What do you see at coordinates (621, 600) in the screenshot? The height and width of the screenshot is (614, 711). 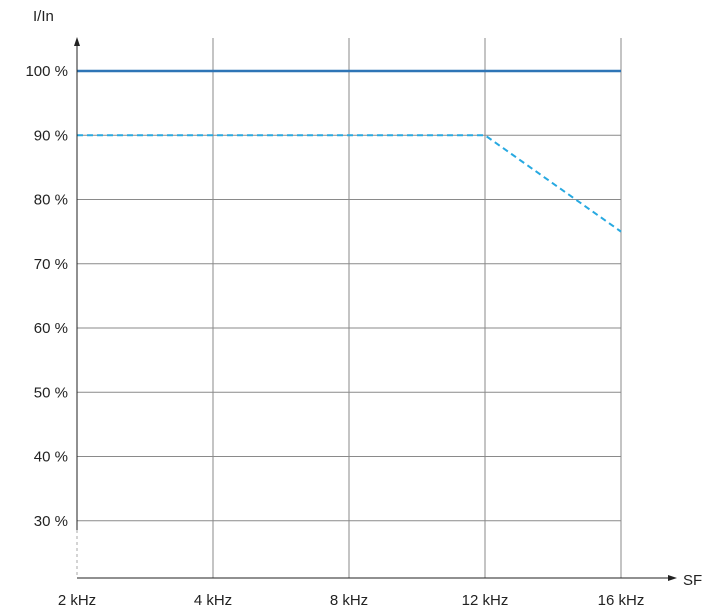 I see `x-tick-label: 16 kHz` at bounding box center [621, 600].